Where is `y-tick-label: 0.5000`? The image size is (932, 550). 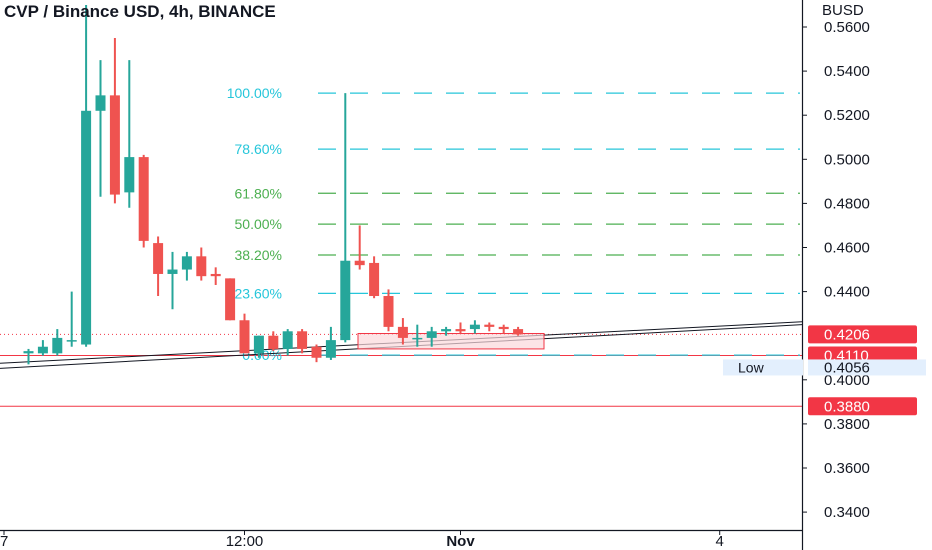
y-tick-label: 0.5000 is located at coordinates (847, 159).